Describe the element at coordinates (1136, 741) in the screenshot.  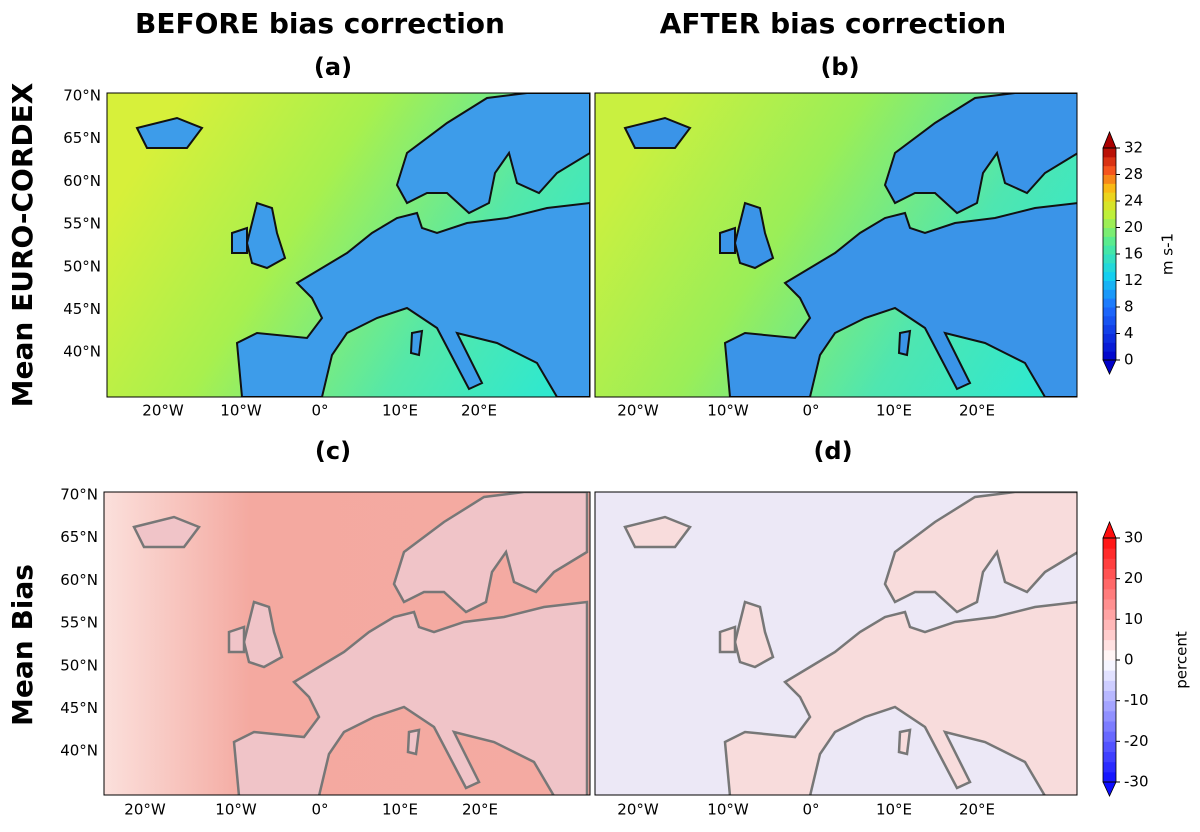
I see `colorbar-tick-label: -20` at that location.